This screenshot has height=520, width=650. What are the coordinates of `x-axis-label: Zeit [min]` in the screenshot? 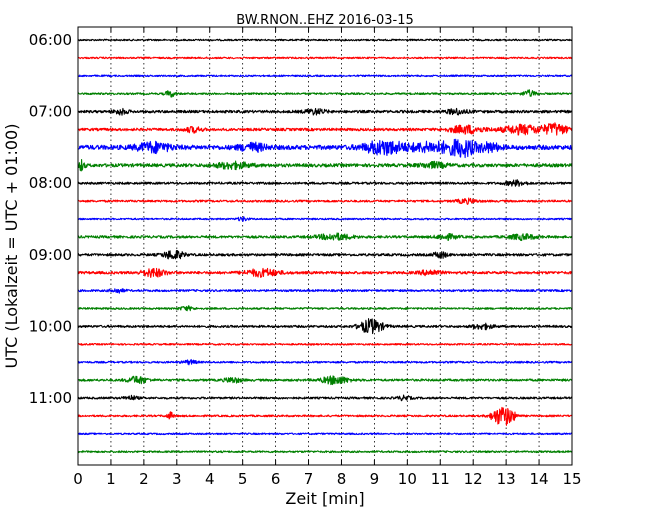 It's located at (324, 498).